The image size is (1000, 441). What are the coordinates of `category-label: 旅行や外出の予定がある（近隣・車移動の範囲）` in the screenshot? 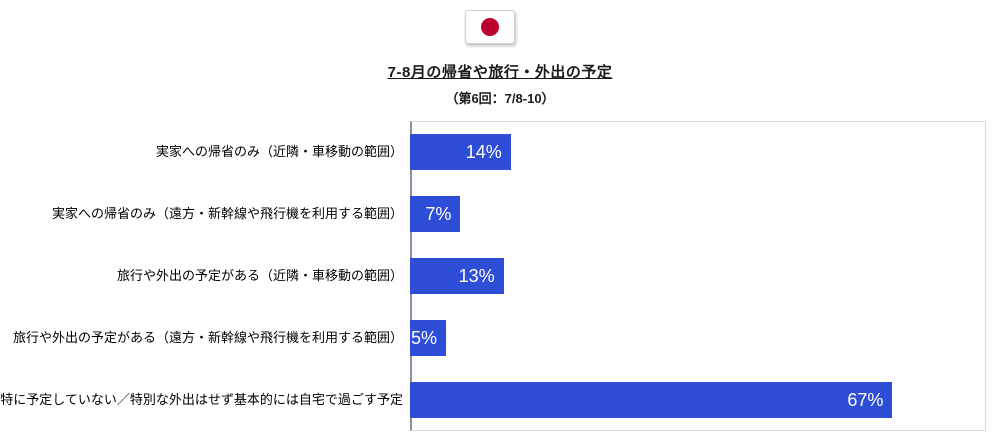 It's located at (259, 275).